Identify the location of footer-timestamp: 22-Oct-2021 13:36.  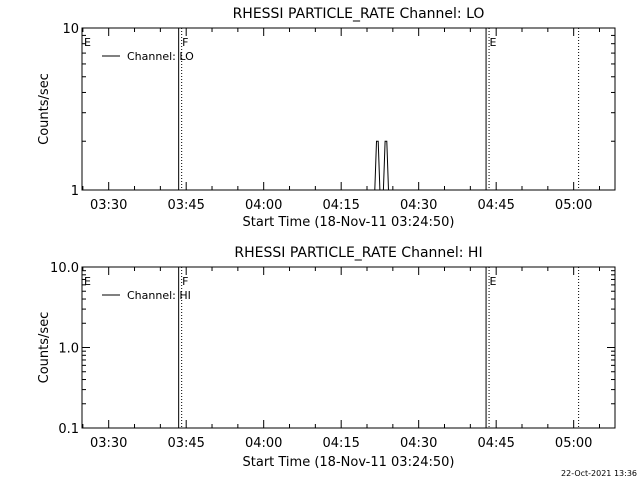
(599, 473).